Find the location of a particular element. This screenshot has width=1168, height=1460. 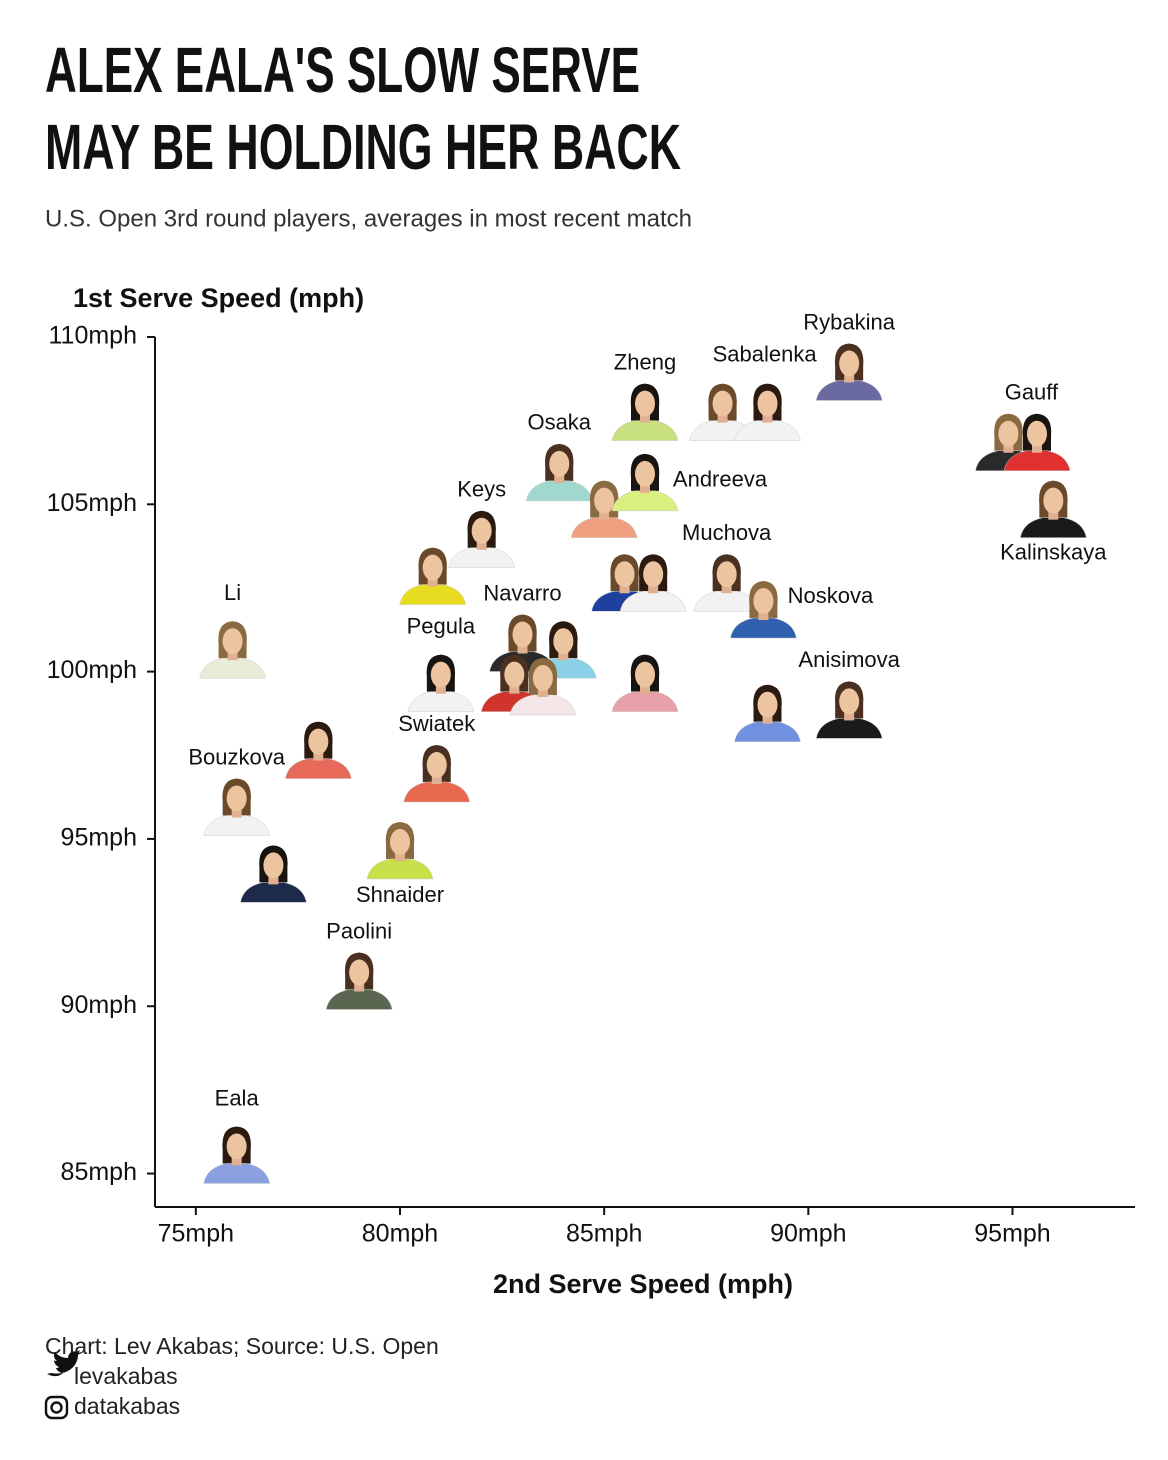

player-label: Zheng is located at coordinates (645, 361).